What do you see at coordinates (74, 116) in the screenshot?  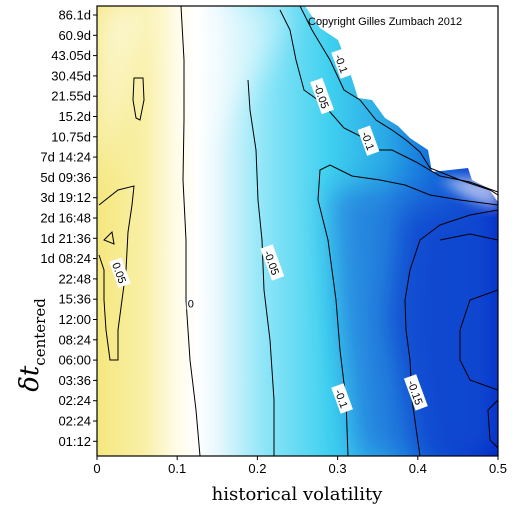 I see `y-tick-label: 15.2d` at bounding box center [74, 116].